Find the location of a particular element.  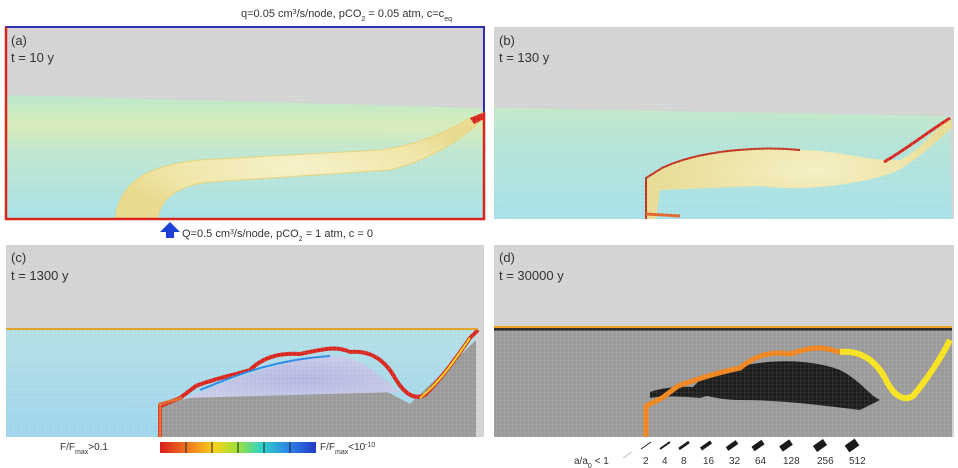

panel-a-letter: (a) is located at coordinates (19, 40).